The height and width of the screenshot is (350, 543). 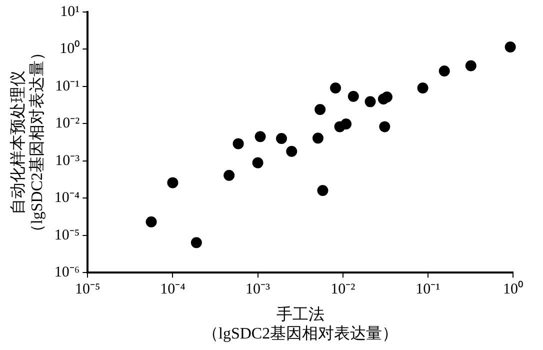 What do you see at coordinates (67, 198) in the screenshot?
I see `y-tick-label: 10⁻⁴` at bounding box center [67, 198].